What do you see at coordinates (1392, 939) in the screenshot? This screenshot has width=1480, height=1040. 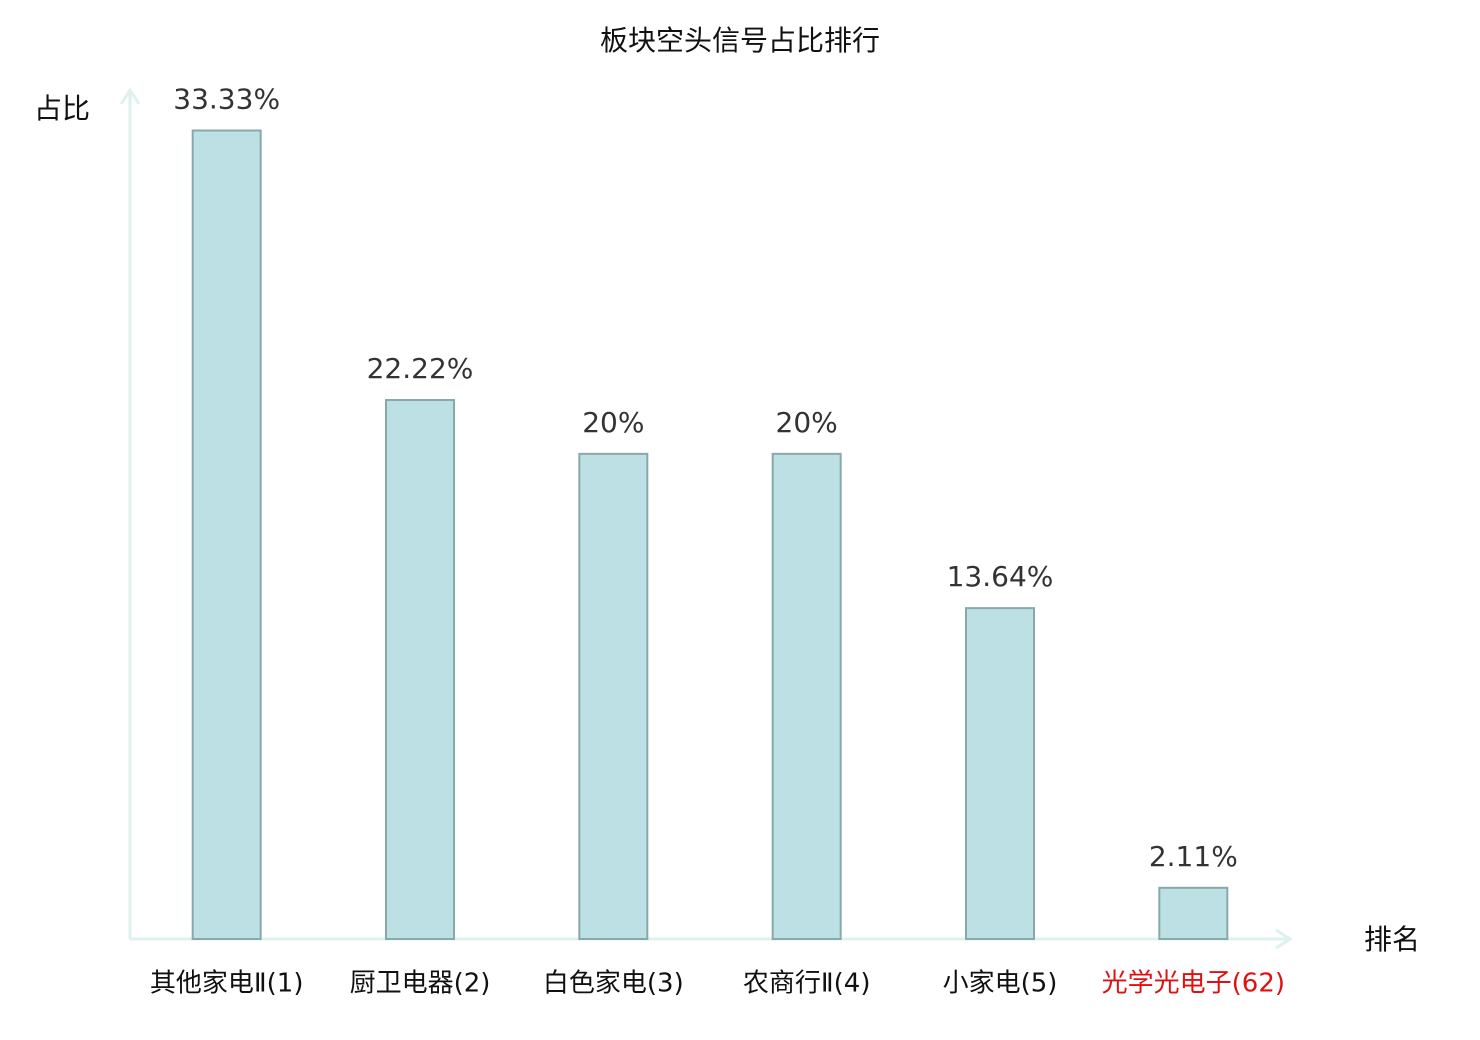 I see `x-axis-label: 排名` at bounding box center [1392, 939].